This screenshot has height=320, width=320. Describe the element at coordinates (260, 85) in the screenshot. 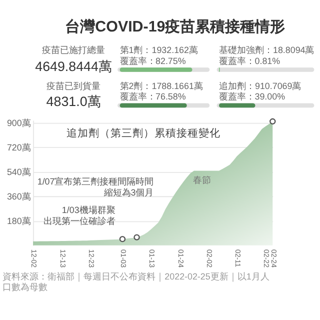

I see `text: 追加劑：910.7069萬` at that location.